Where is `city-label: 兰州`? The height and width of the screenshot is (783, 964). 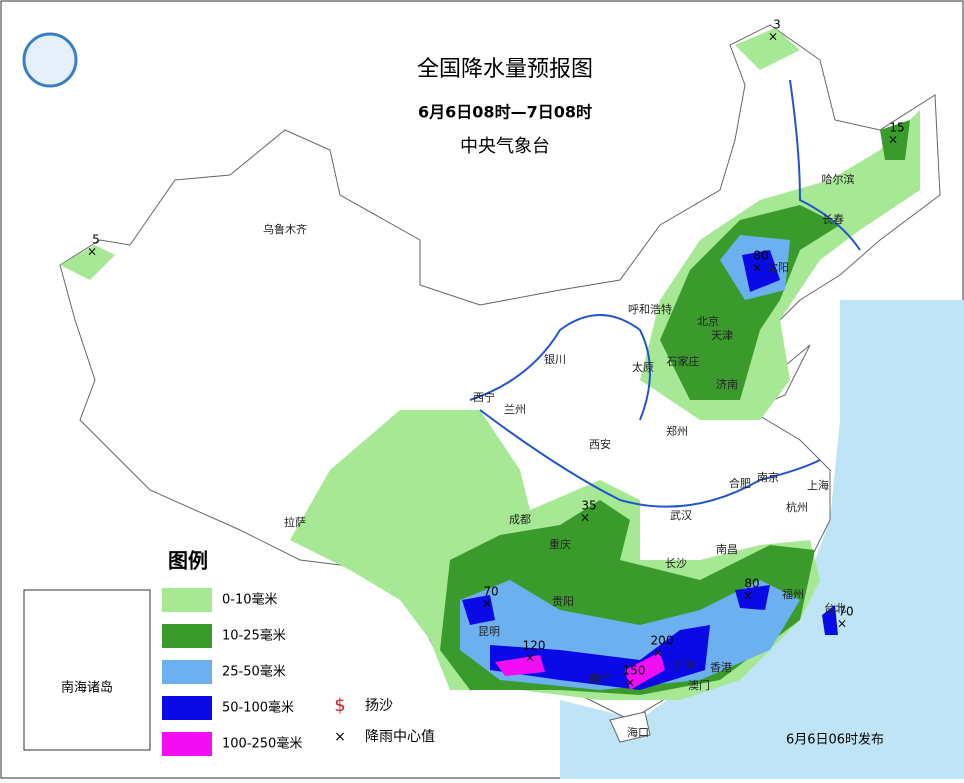
city-label: 兰州 is located at coordinates (515, 409).